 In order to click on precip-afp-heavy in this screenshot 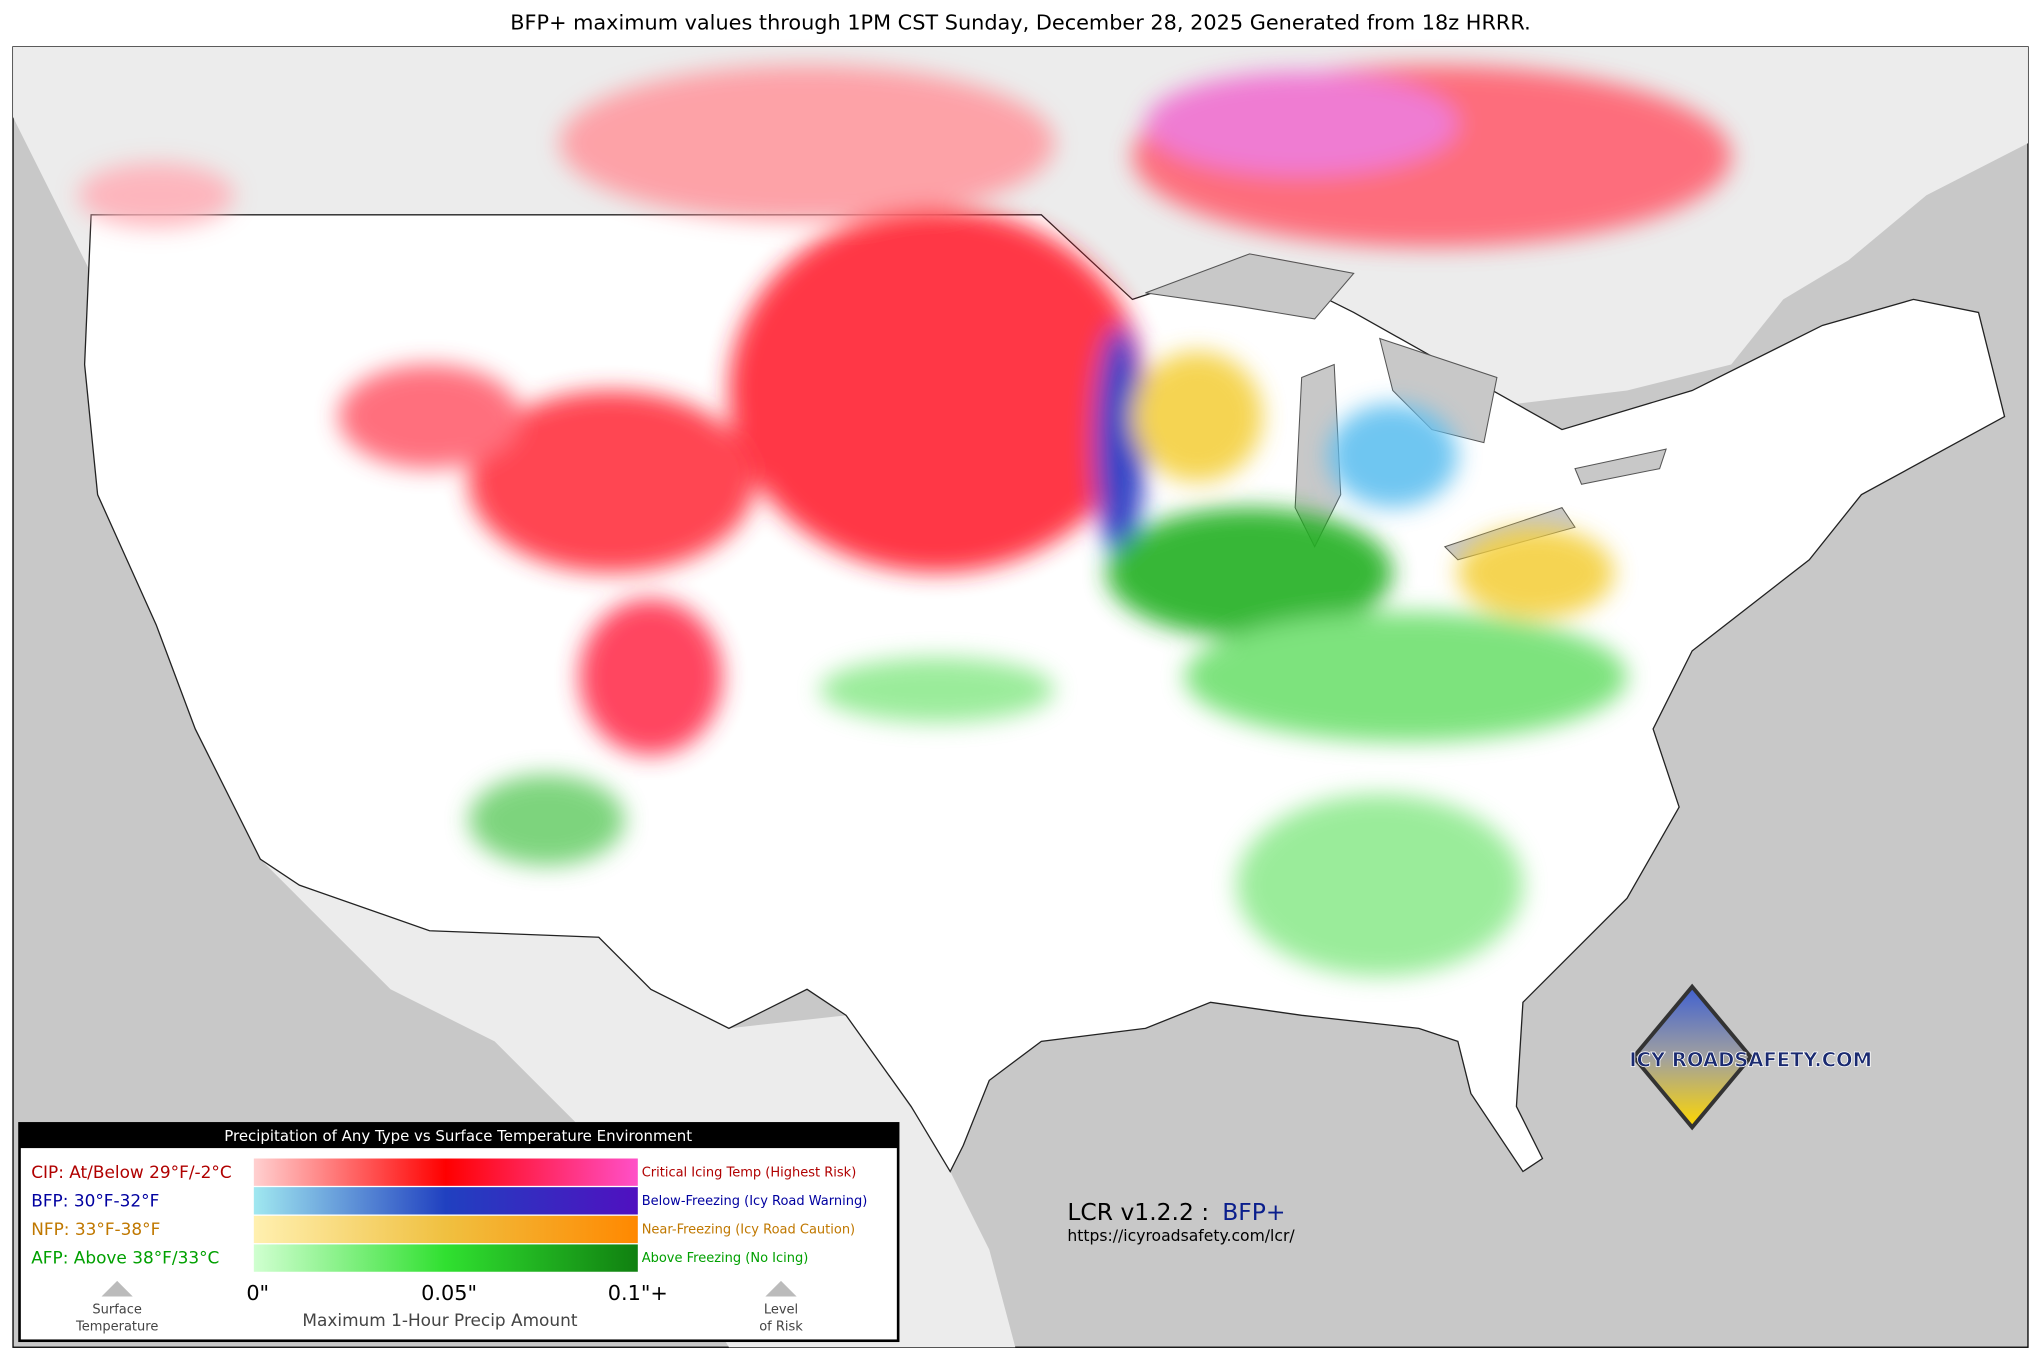, I will do `click(1249, 572)`.